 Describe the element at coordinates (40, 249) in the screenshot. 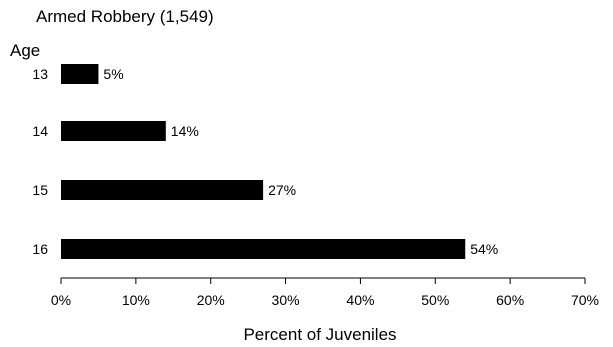

I see `category-label: 16` at that location.